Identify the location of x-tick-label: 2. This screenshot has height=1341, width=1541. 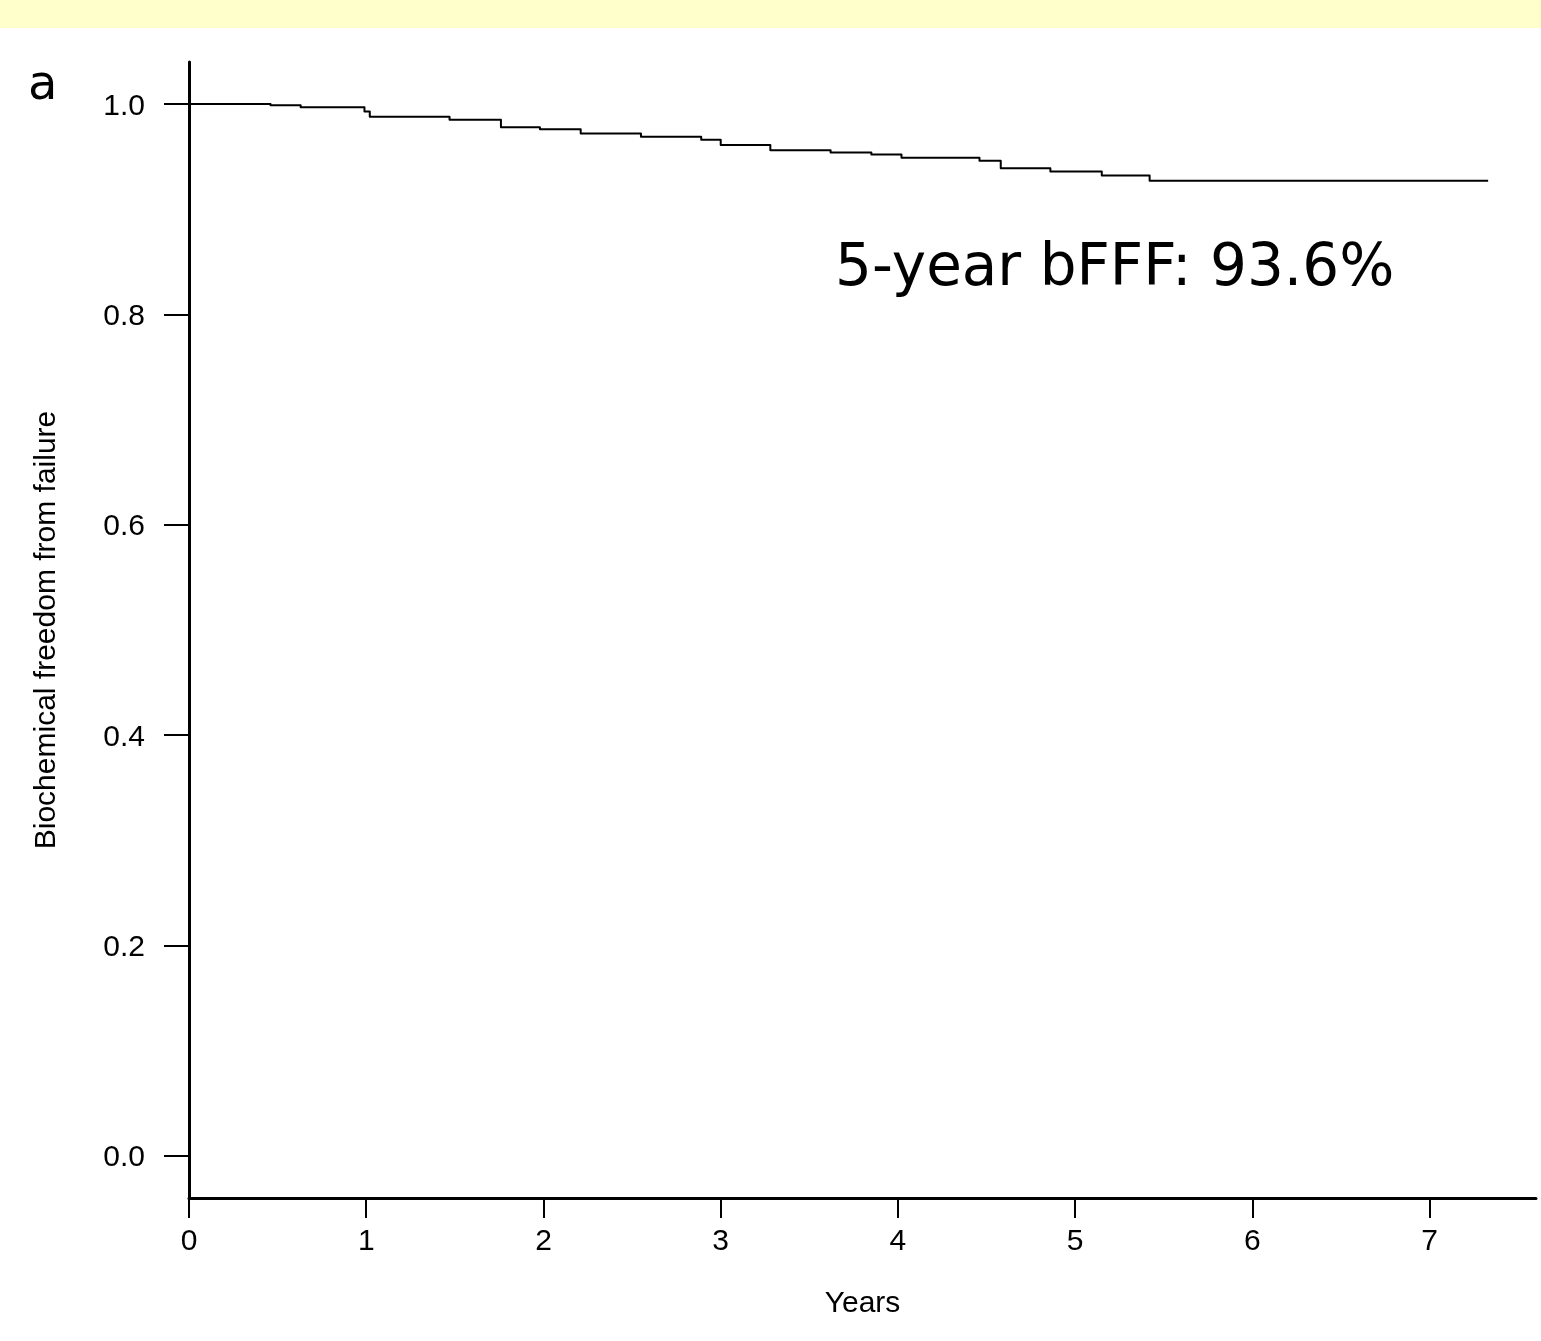
(543, 1239).